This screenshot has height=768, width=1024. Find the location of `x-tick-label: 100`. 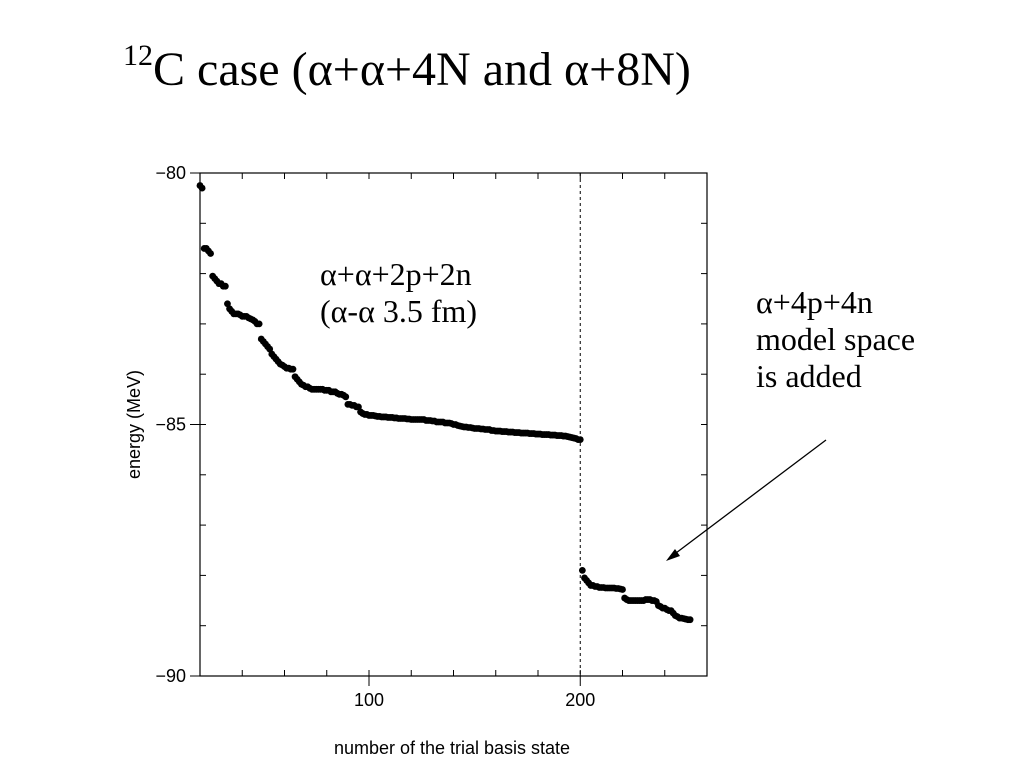

x-tick-label: 100 is located at coordinates (369, 700).